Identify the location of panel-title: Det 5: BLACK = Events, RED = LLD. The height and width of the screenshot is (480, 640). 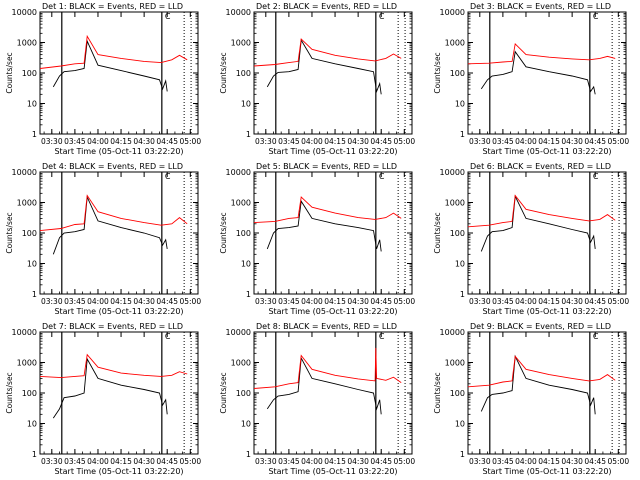
(326, 166).